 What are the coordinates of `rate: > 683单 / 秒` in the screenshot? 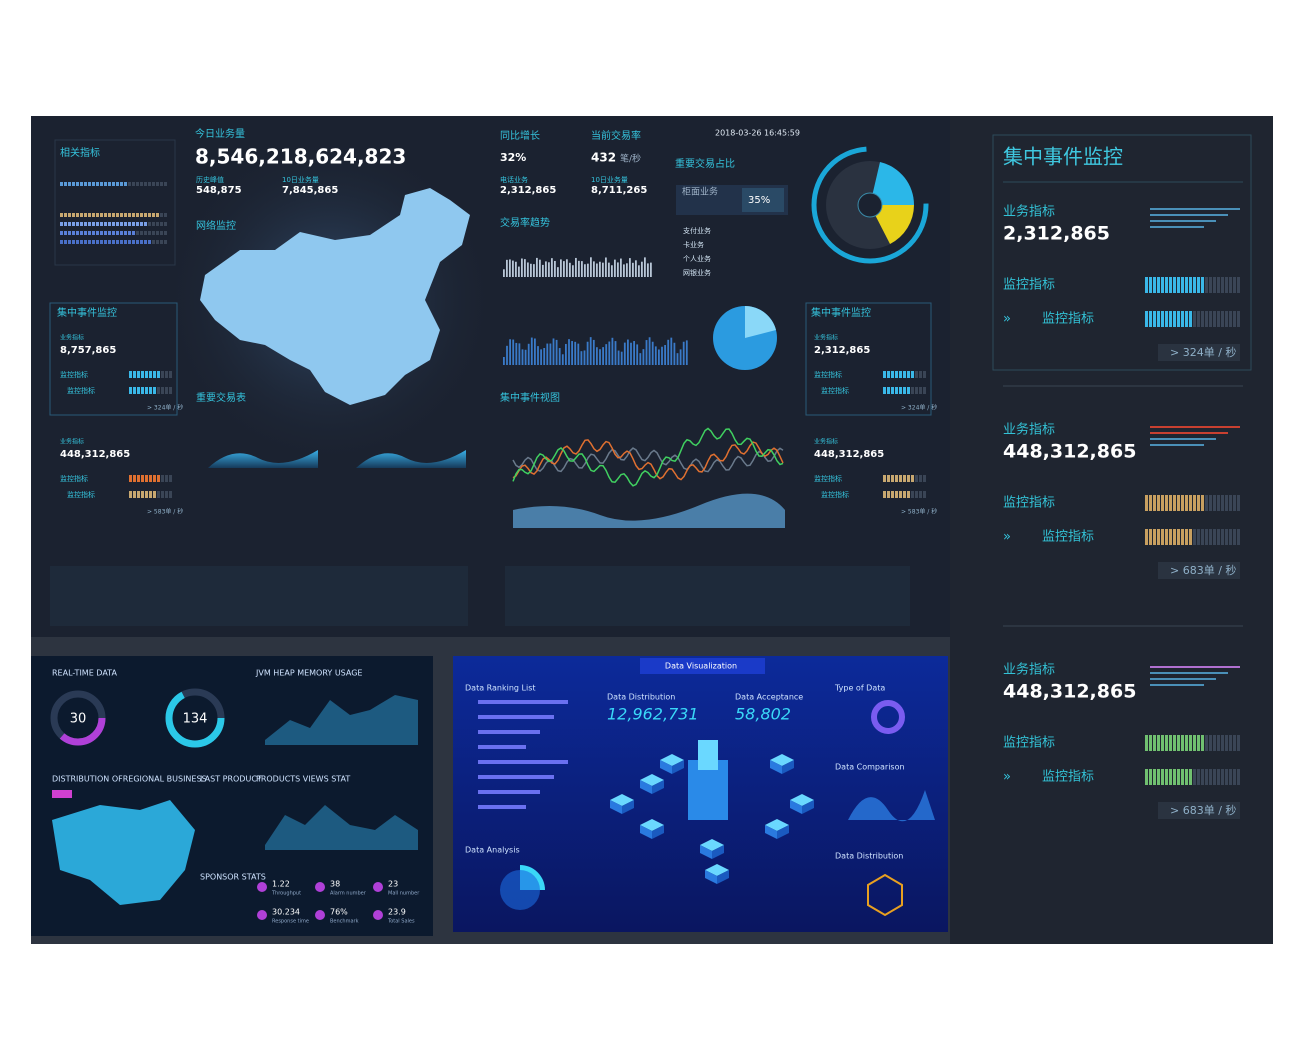 It's located at (1203, 810).